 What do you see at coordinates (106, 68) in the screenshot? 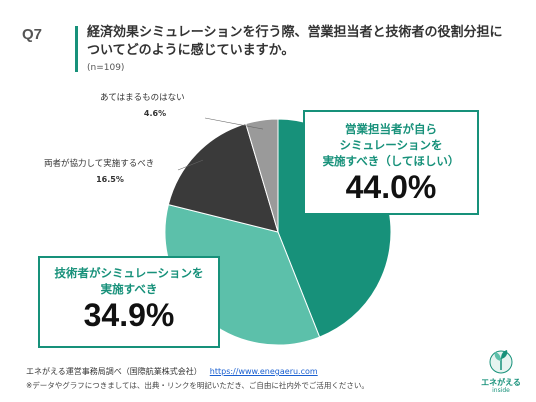
I see `sample-size: (n=109)` at bounding box center [106, 68].